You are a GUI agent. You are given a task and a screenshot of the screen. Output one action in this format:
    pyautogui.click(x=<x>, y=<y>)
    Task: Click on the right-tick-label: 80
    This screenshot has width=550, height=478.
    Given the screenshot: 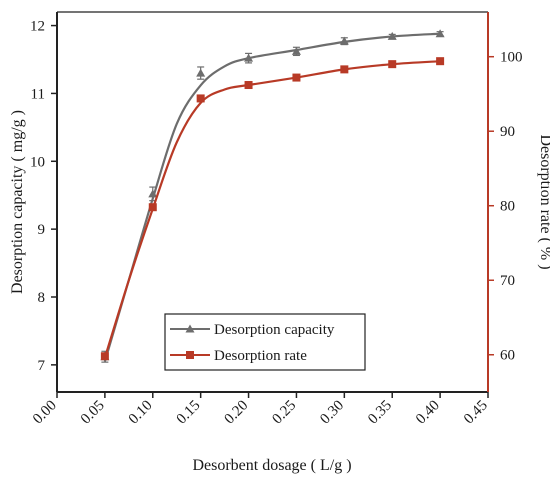 What is the action you would take?
    pyautogui.click(x=507, y=207)
    